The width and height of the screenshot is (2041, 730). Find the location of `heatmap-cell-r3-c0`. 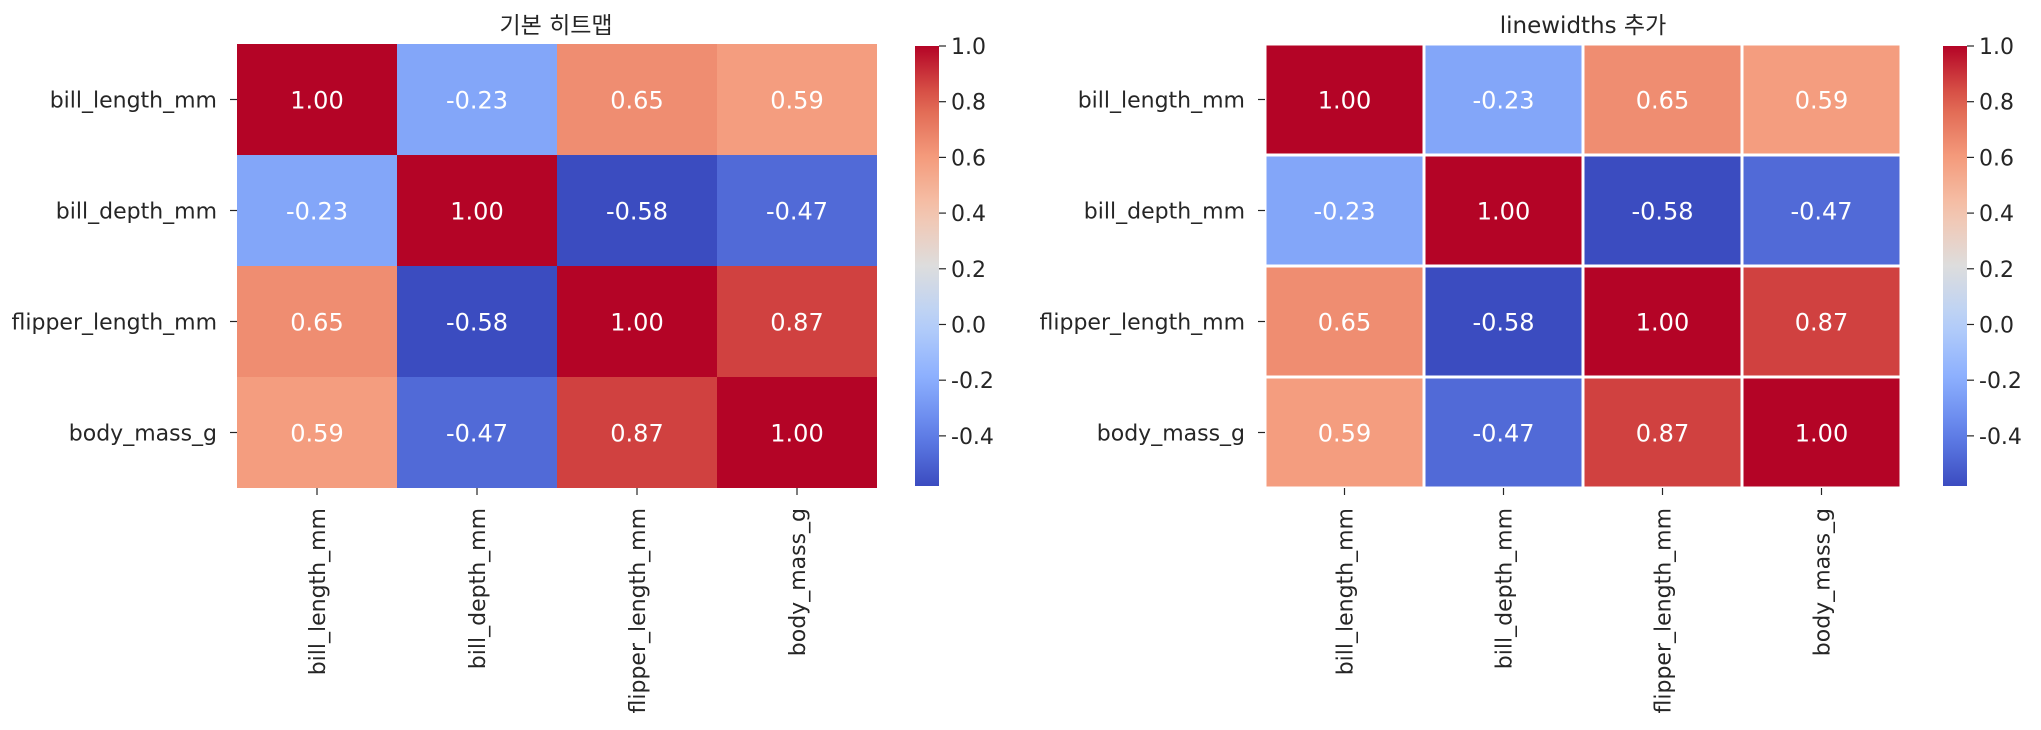

heatmap-cell-r3-c0 is located at coordinates (317, 432).